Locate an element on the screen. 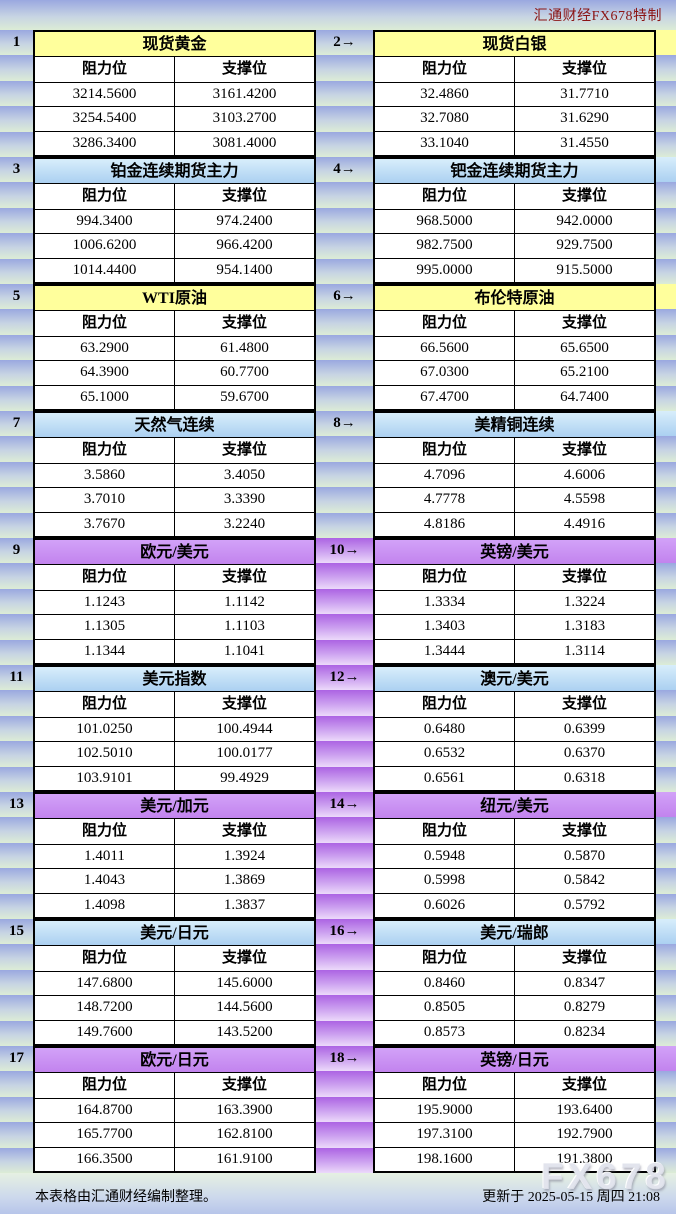 This screenshot has height=1214, width=676. level-row: 149.7600 143.5200 is located at coordinates (174, 1032).